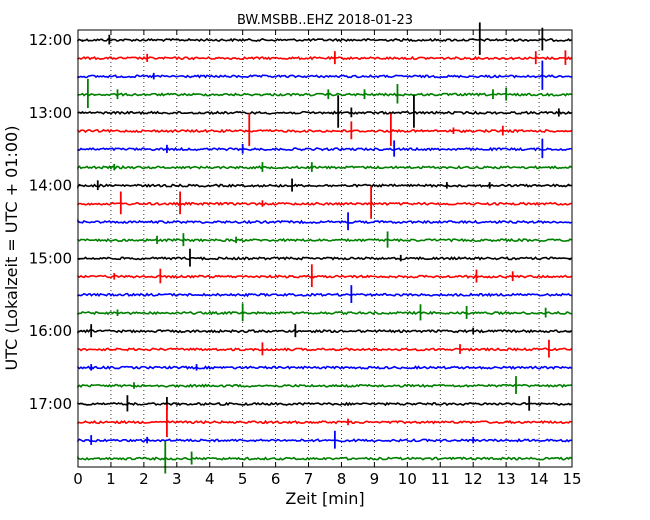 The width and height of the screenshot is (650, 520). I want to click on y-tick-label: 14:00, so click(50, 186).